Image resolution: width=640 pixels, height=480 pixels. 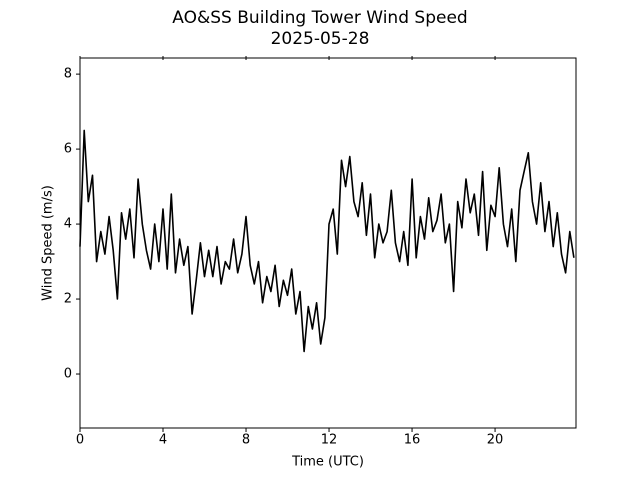 What do you see at coordinates (412, 440) in the screenshot?
I see `x-tick-label: 16` at bounding box center [412, 440].